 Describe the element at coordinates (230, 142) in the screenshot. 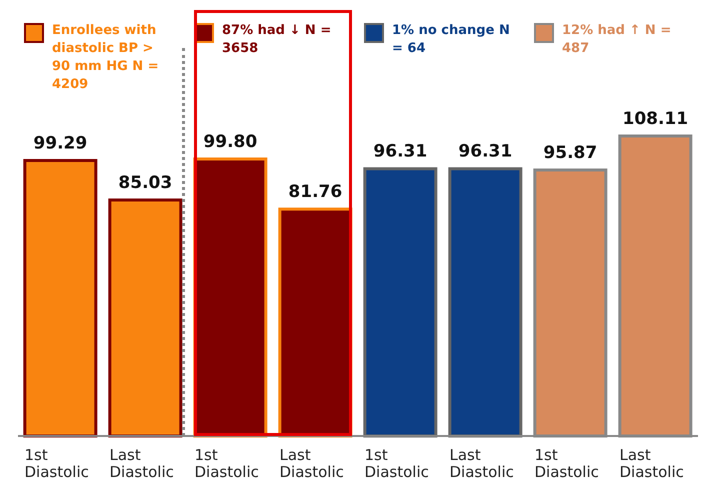

I see `data-label: 99.80` at that location.